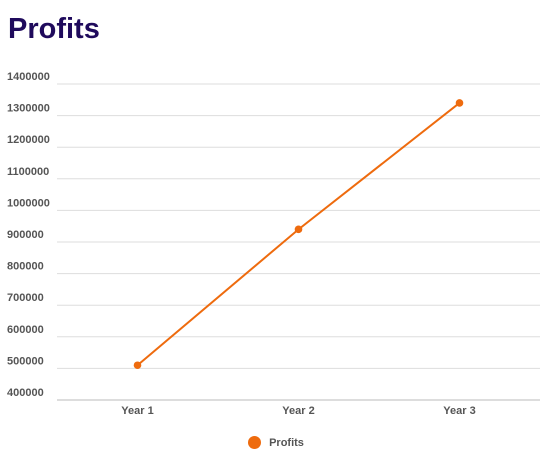  What do you see at coordinates (255, 442) in the screenshot?
I see `legend-swatch-profits` at bounding box center [255, 442].